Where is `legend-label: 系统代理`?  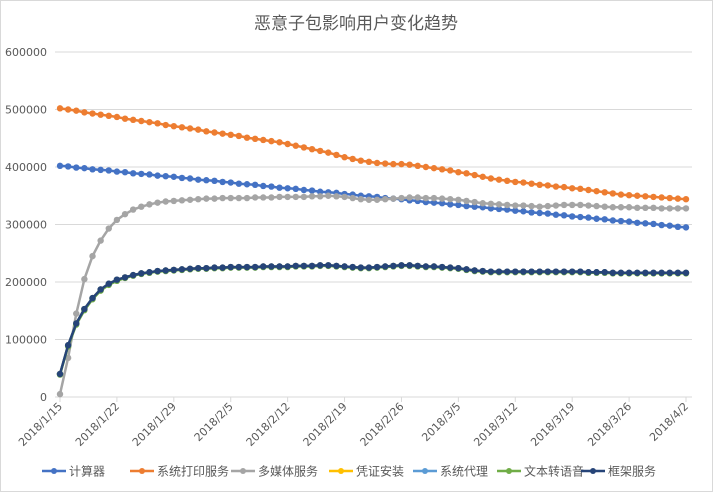
legend-label: 系统代理 is located at coordinates (464, 472).